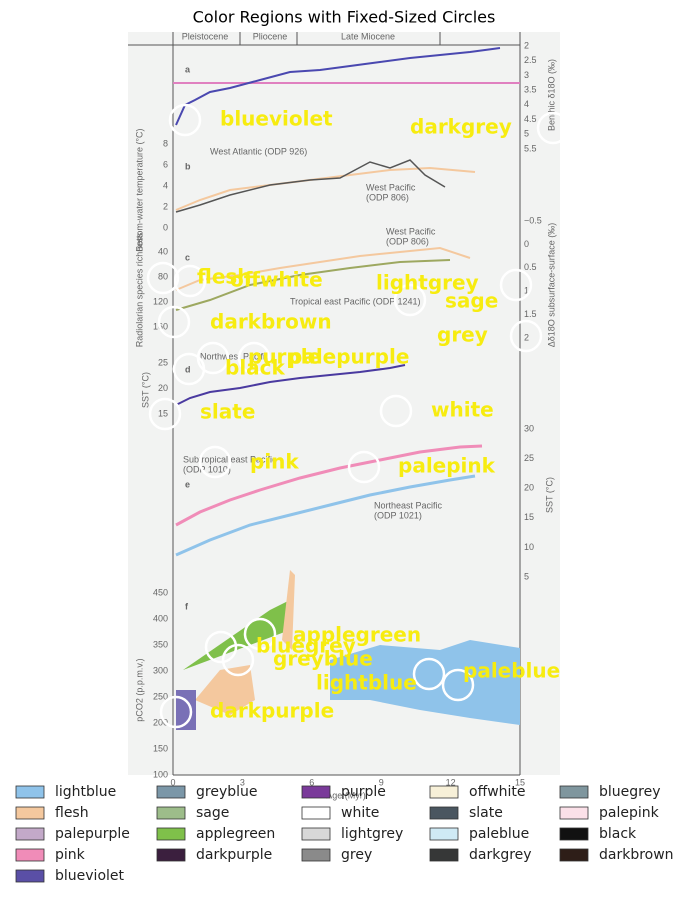 The image size is (688, 903). I want to click on panel-letter: f, so click(187, 606).